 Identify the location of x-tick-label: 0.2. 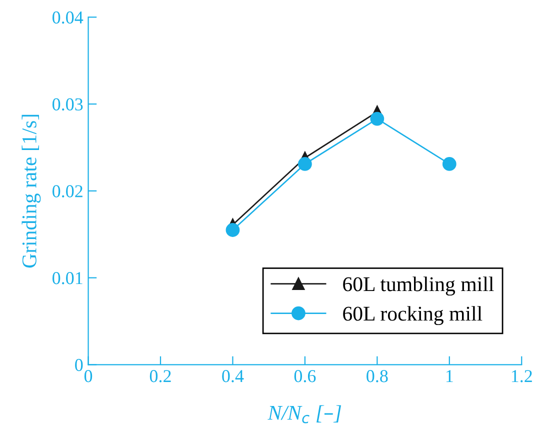
(160, 376).